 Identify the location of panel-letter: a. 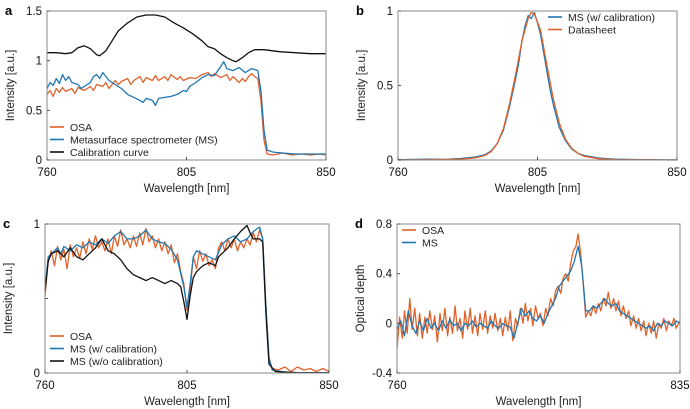
(9, 10).